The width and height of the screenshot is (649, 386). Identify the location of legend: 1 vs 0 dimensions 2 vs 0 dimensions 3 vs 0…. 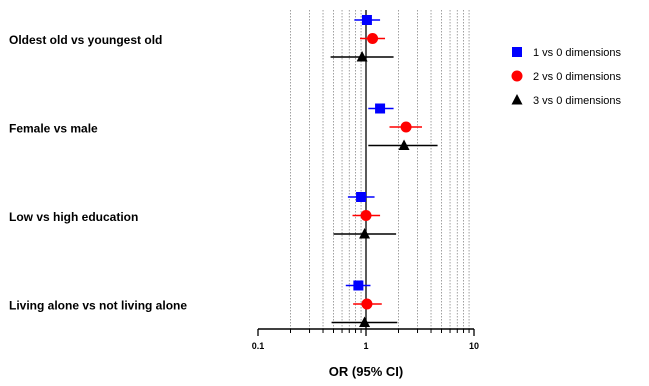
(566, 77).